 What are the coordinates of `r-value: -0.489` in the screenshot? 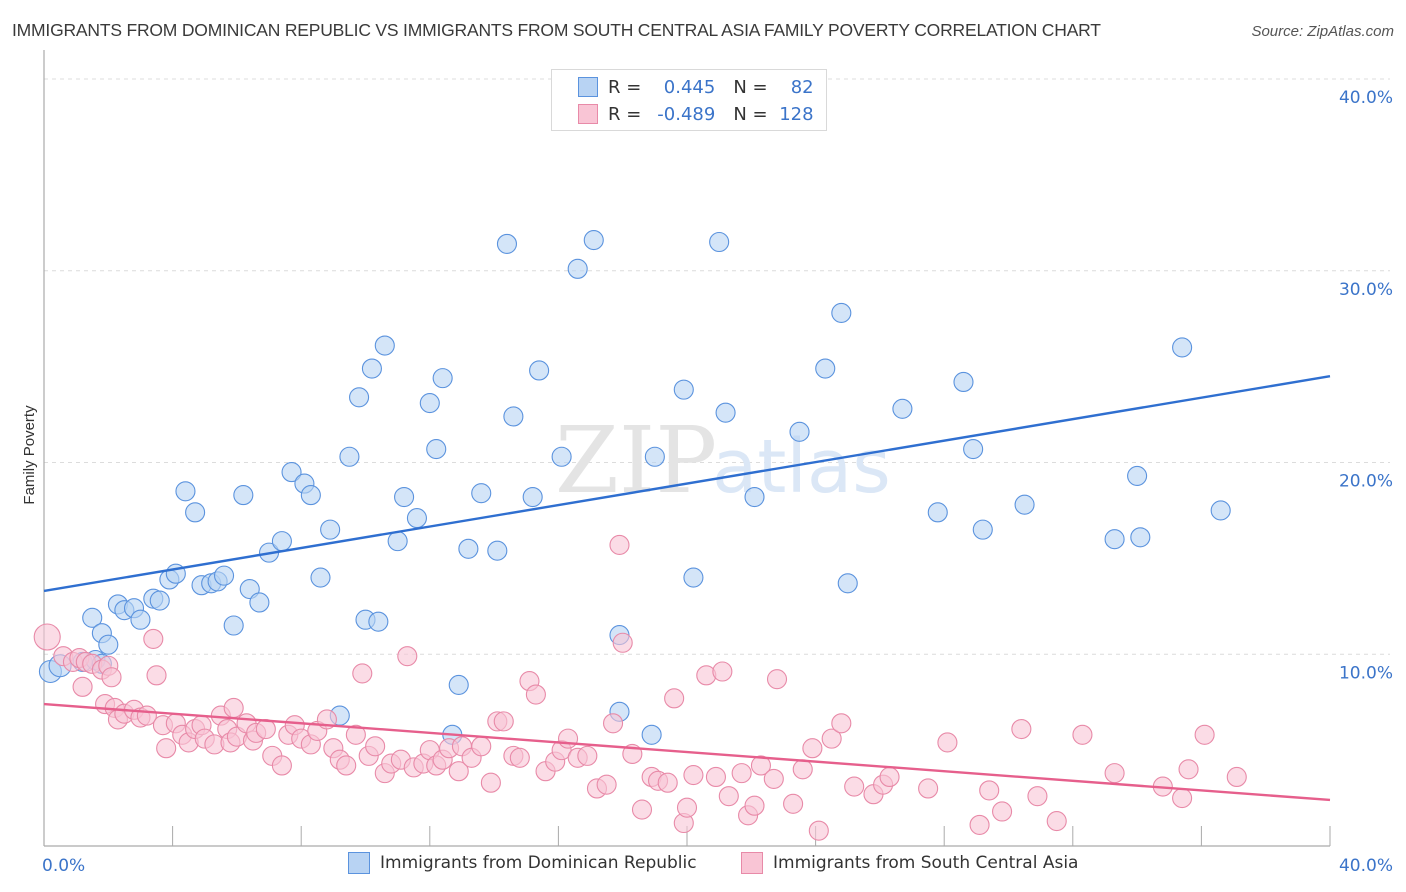 It's located at (686, 114).